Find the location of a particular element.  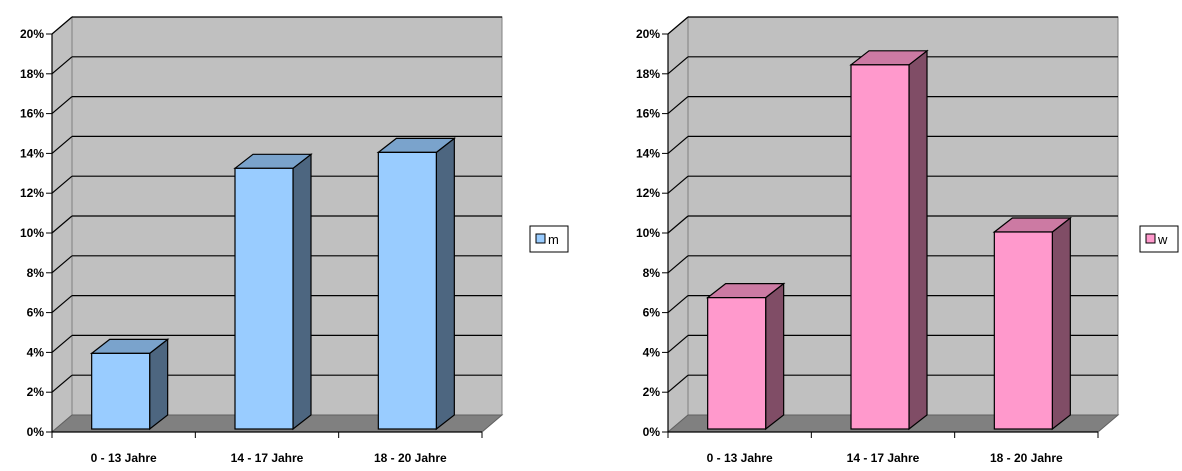

w-legend: w is located at coordinates (1159, 239).